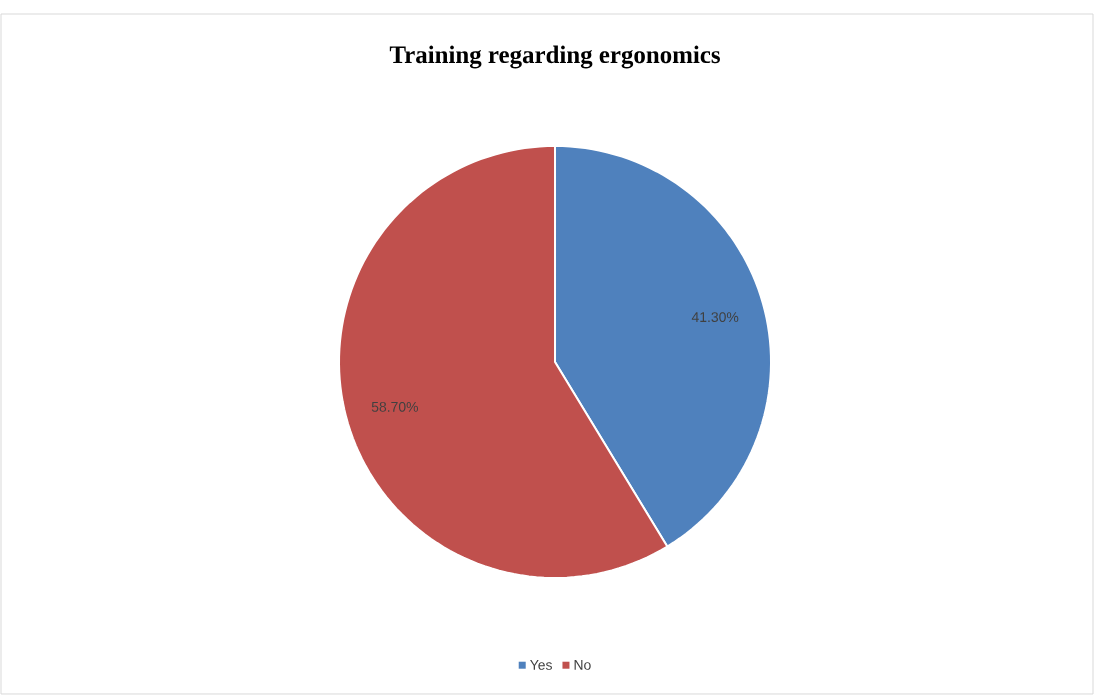 The height and width of the screenshot is (695, 1094). Describe the element at coordinates (541, 665) in the screenshot. I see `legend-label: Yes` at that location.